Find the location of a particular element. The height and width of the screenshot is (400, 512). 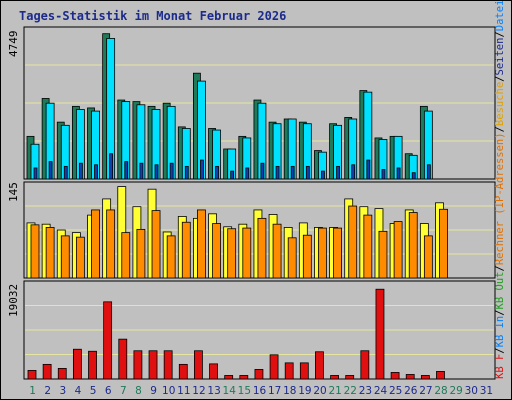

x-tick-label: 29 is located at coordinates (455, 391).